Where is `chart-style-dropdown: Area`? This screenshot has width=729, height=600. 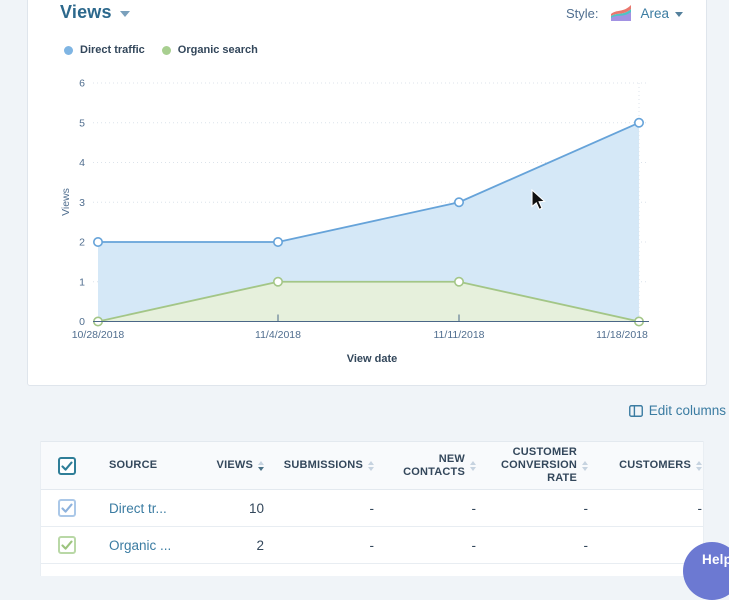
chart-style-dropdown: Area is located at coordinates (662, 13).